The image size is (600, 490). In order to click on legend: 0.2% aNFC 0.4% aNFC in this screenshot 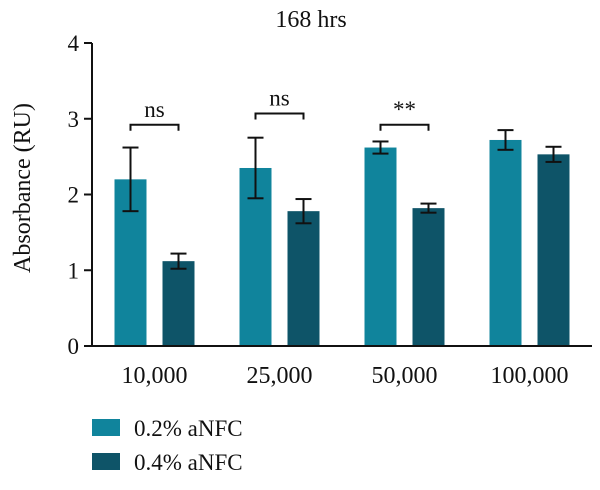, I will do `click(167, 445)`.